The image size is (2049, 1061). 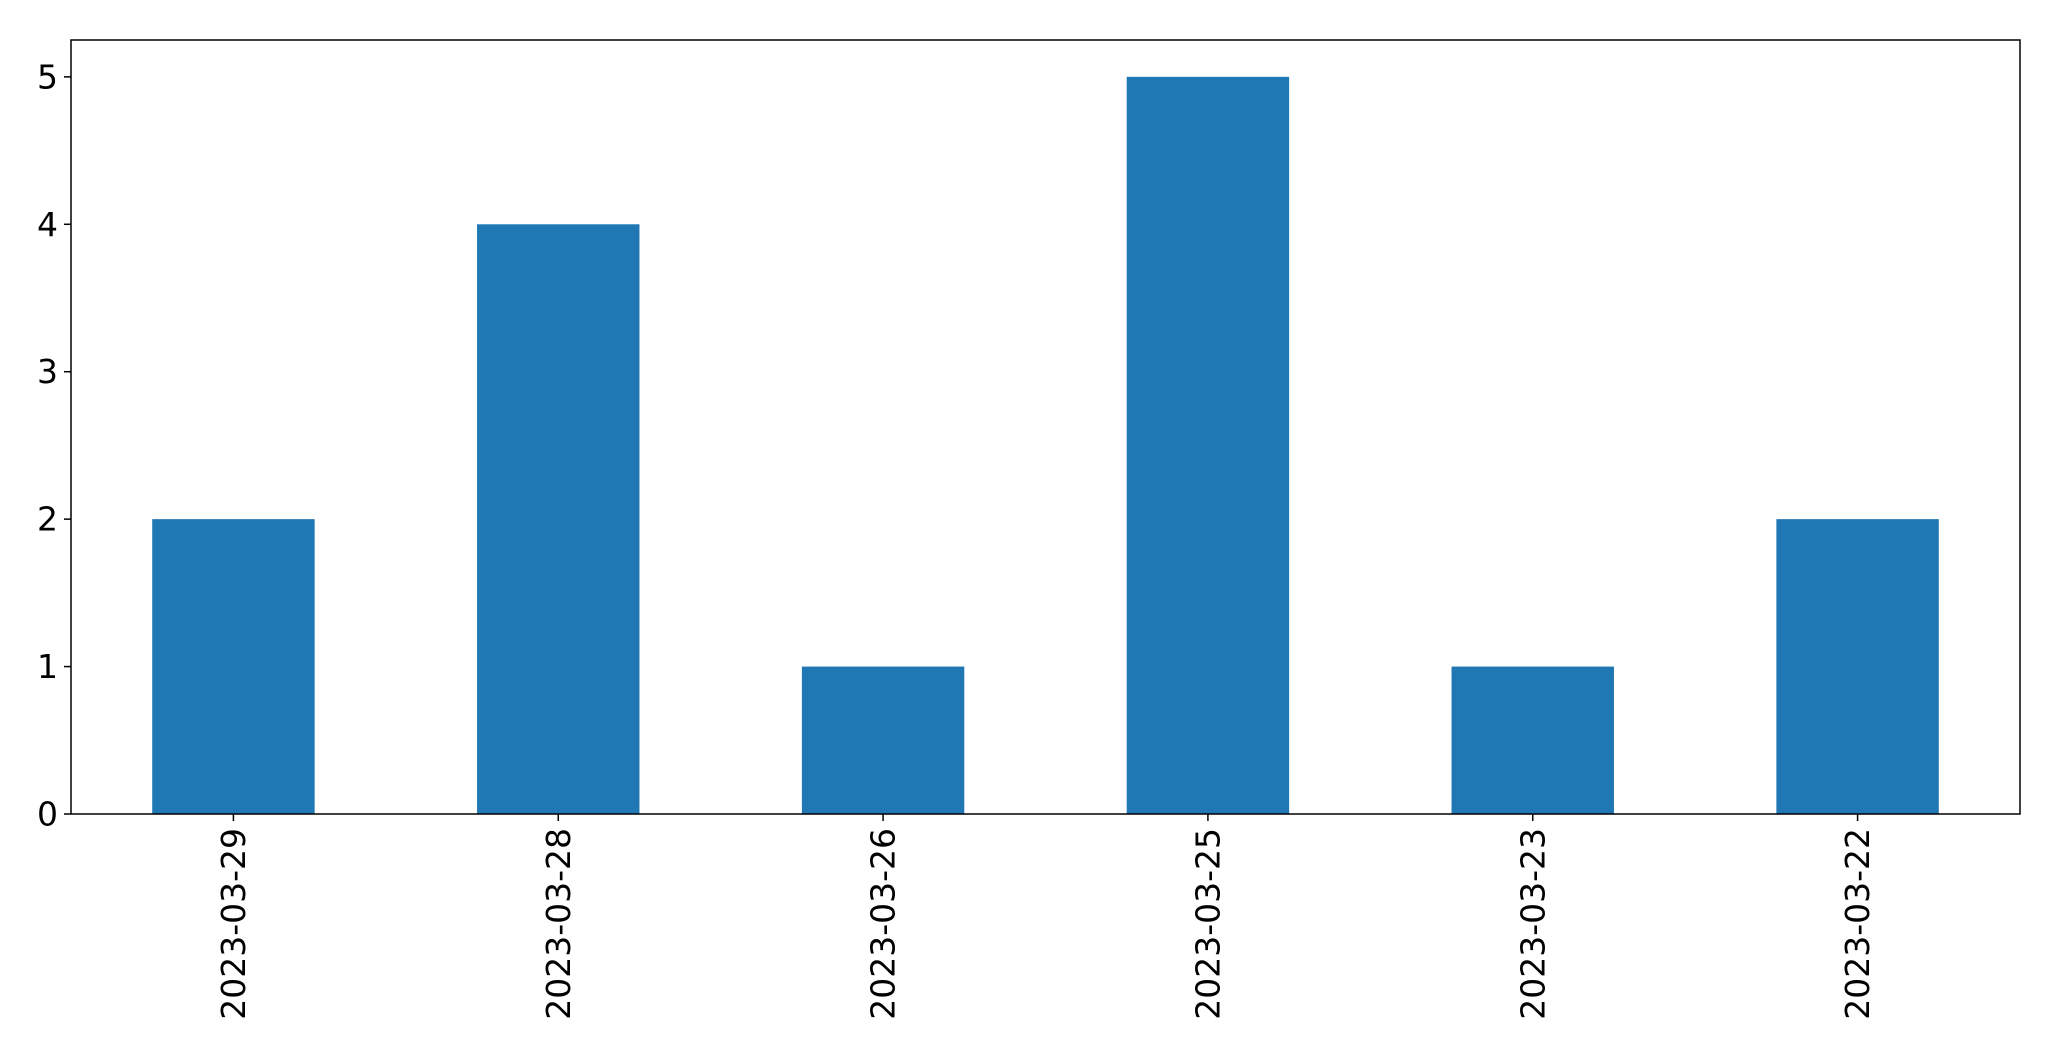 What do you see at coordinates (54, 445) in the screenshot?
I see `y-axis: 0 1 2 3 4 5` at bounding box center [54, 445].